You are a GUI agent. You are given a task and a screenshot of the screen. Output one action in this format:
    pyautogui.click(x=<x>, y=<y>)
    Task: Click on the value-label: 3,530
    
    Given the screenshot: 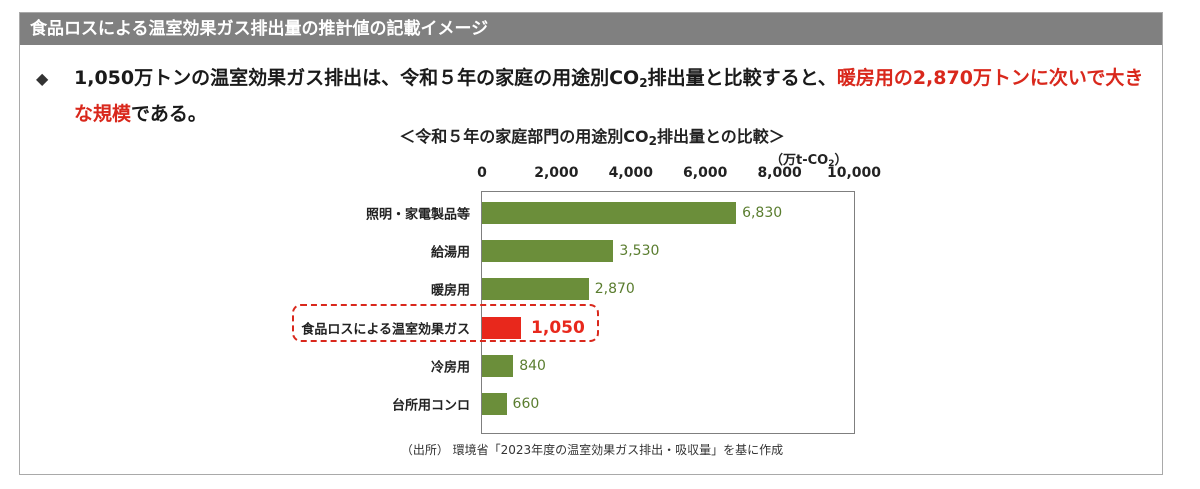 What is the action you would take?
    pyautogui.click(x=639, y=251)
    